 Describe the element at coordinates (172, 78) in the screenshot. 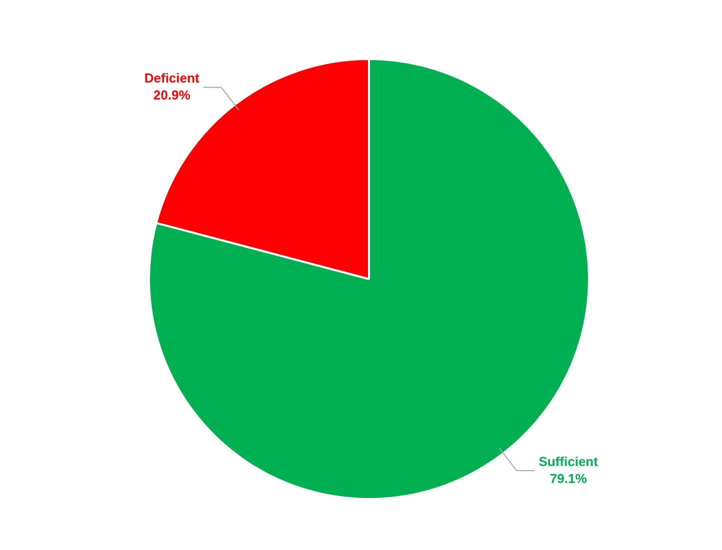

I see `slice-label: Deficient` at that location.